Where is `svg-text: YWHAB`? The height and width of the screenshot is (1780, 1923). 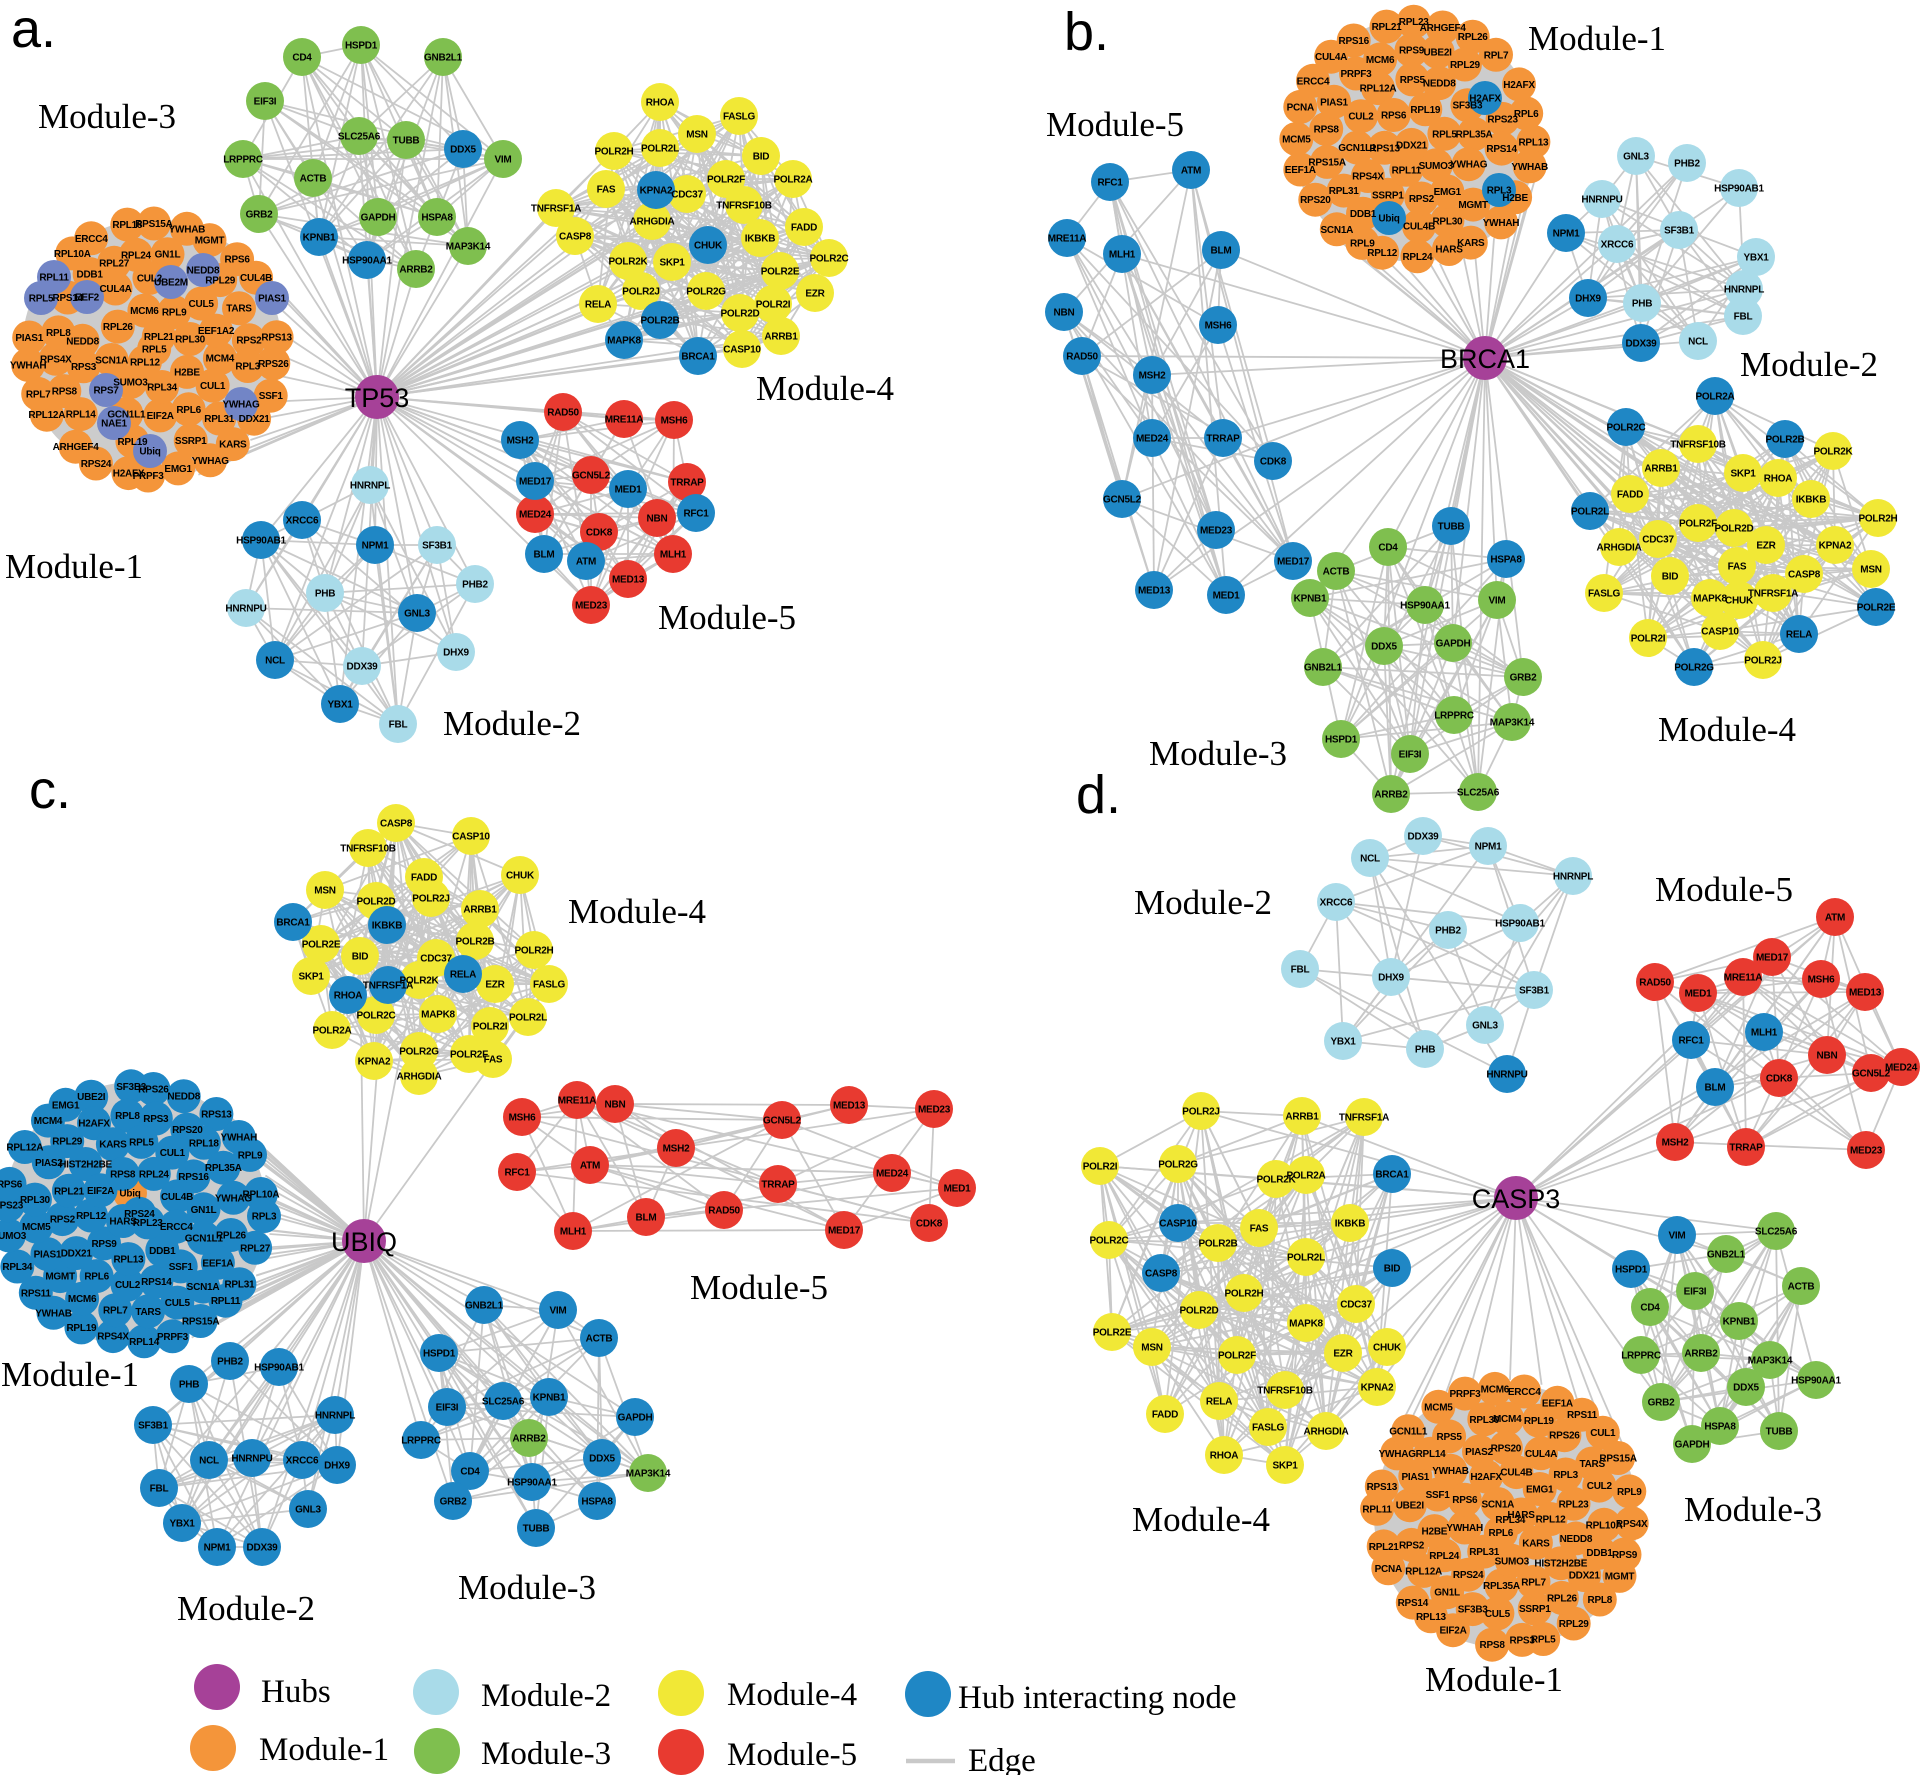 svg-text: YWHAB is located at coordinates (53, 1313).